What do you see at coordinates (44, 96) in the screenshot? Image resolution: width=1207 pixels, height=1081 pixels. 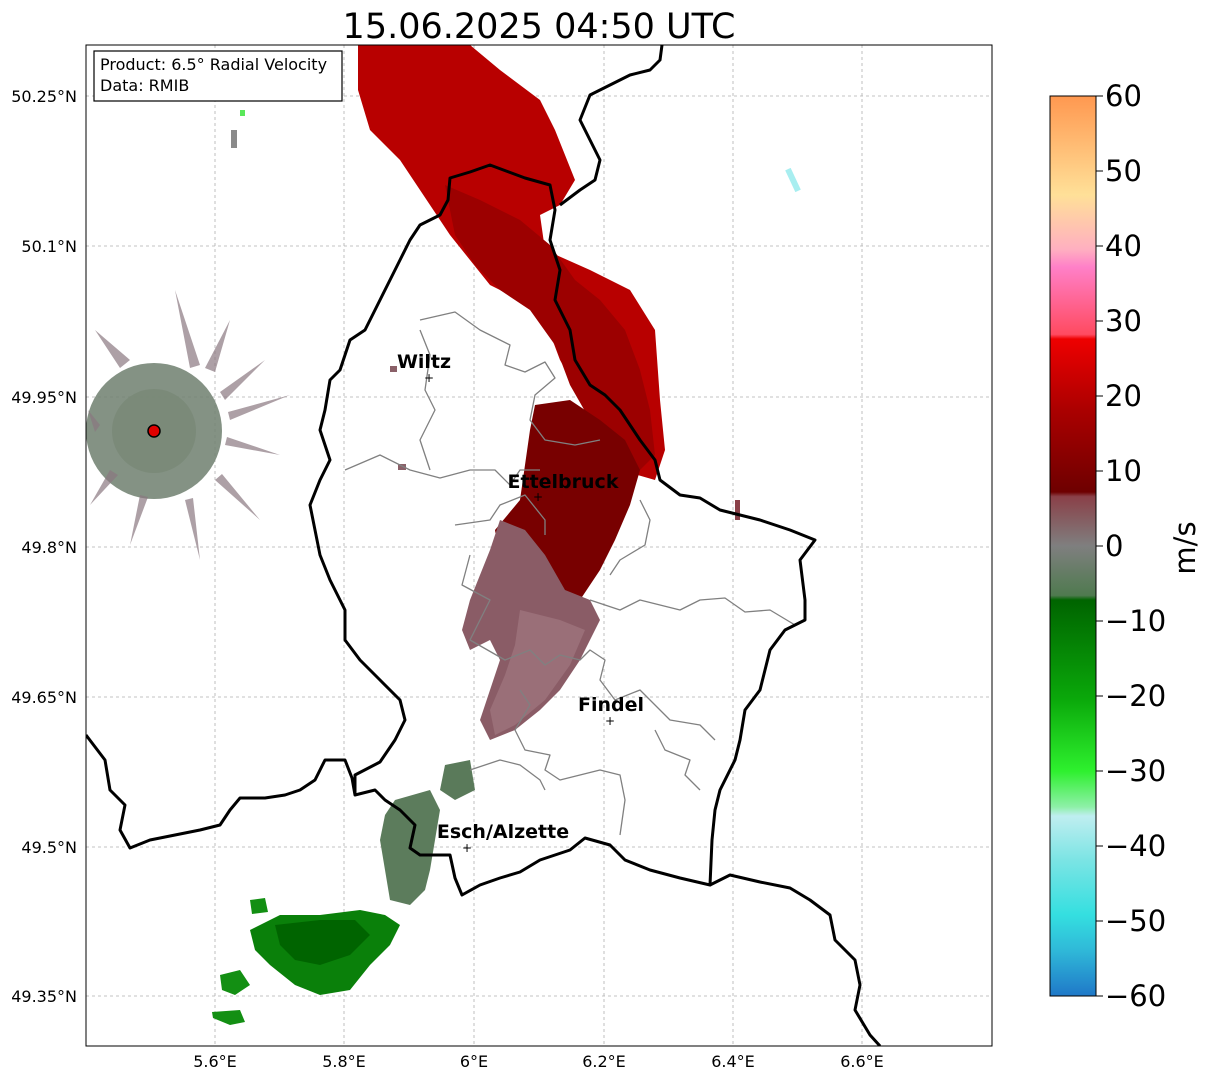 I see `y-tick-label: 50.25°N` at bounding box center [44, 96].